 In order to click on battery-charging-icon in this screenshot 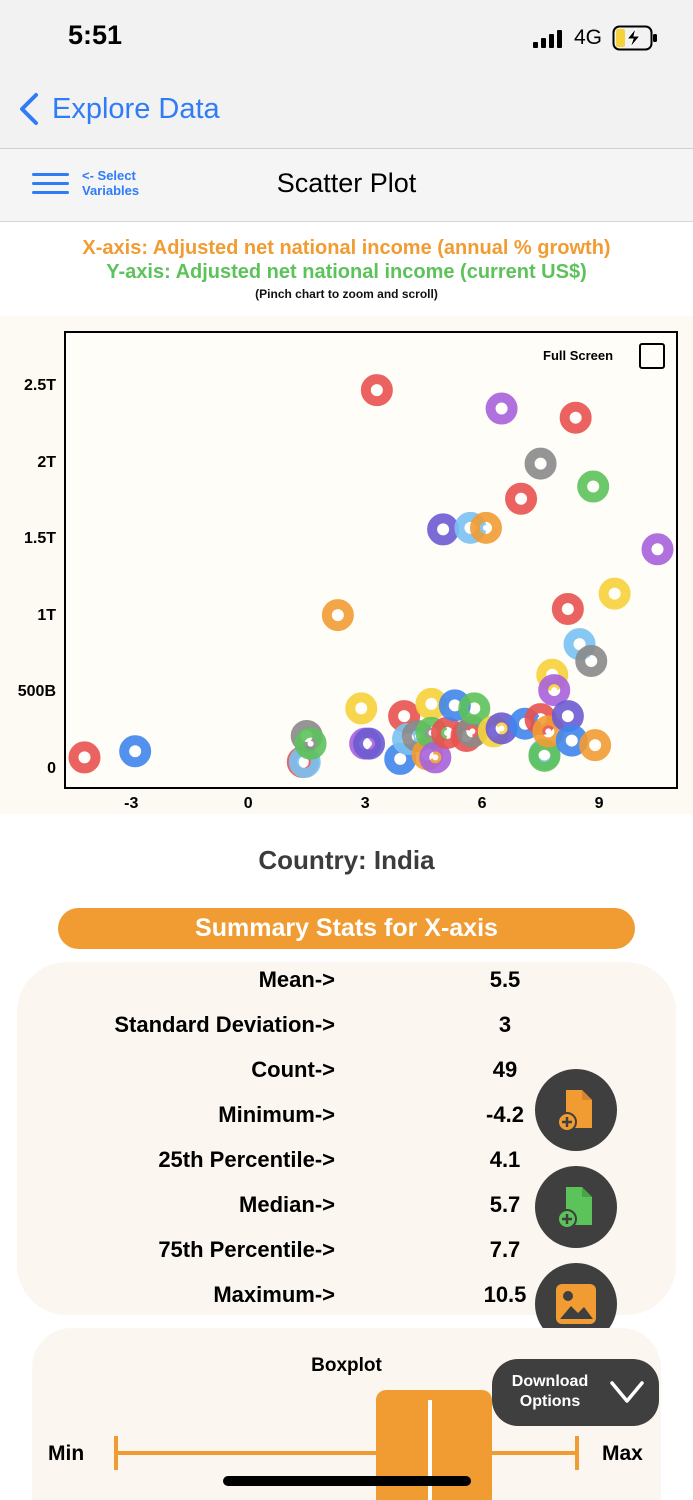, I will do `click(634, 38)`.